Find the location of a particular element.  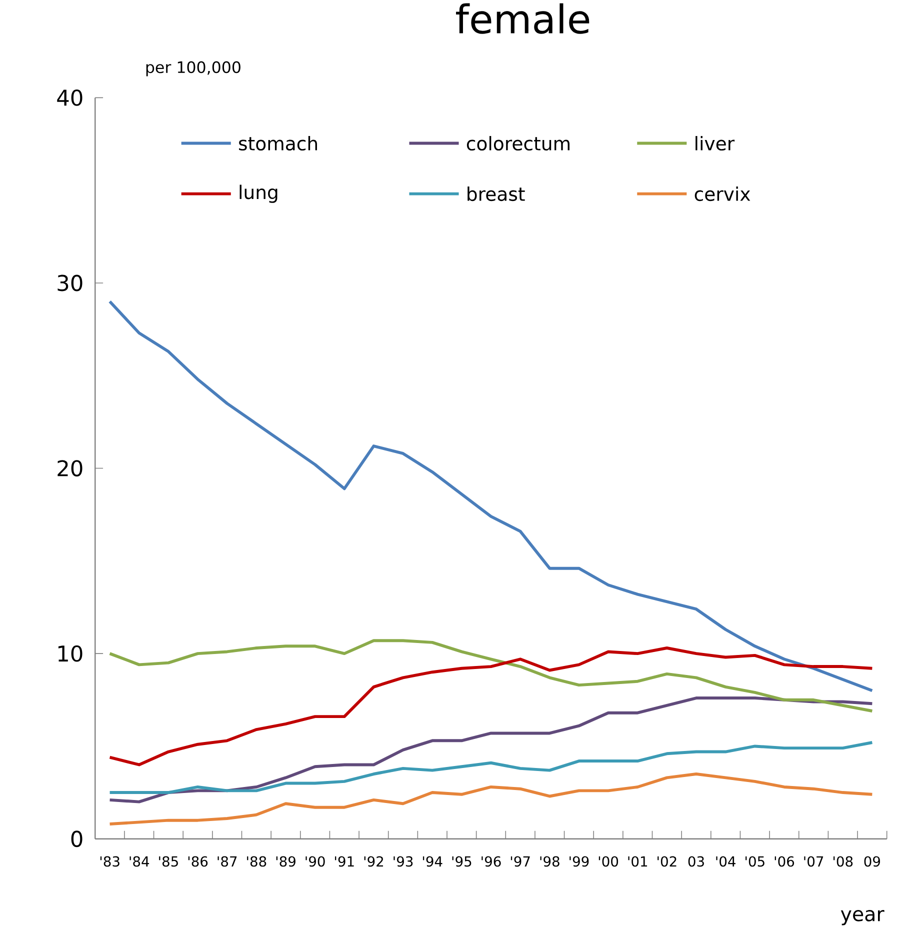

x-tick-label: '93 is located at coordinates (403, 861).